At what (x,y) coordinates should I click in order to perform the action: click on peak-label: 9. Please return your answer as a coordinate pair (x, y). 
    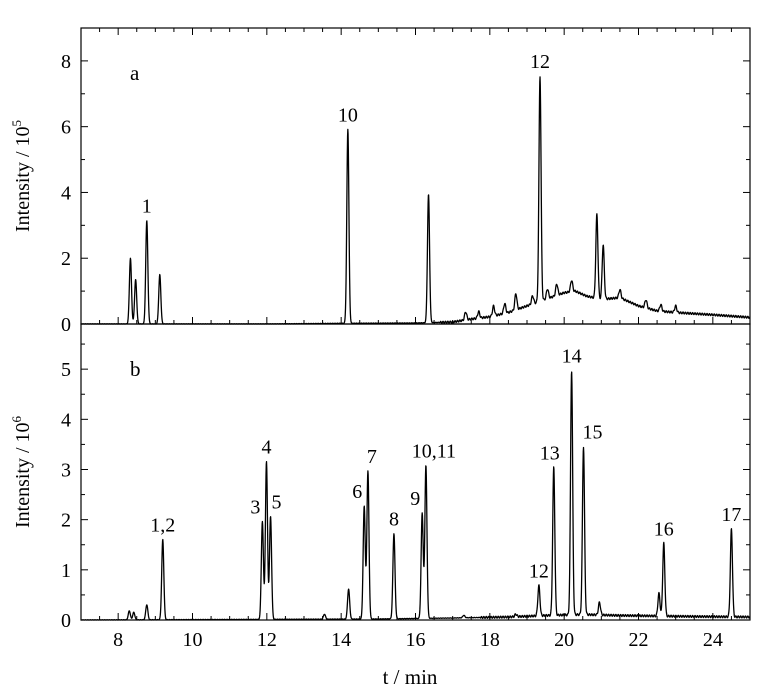
    Looking at the image, I should click on (415, 499).